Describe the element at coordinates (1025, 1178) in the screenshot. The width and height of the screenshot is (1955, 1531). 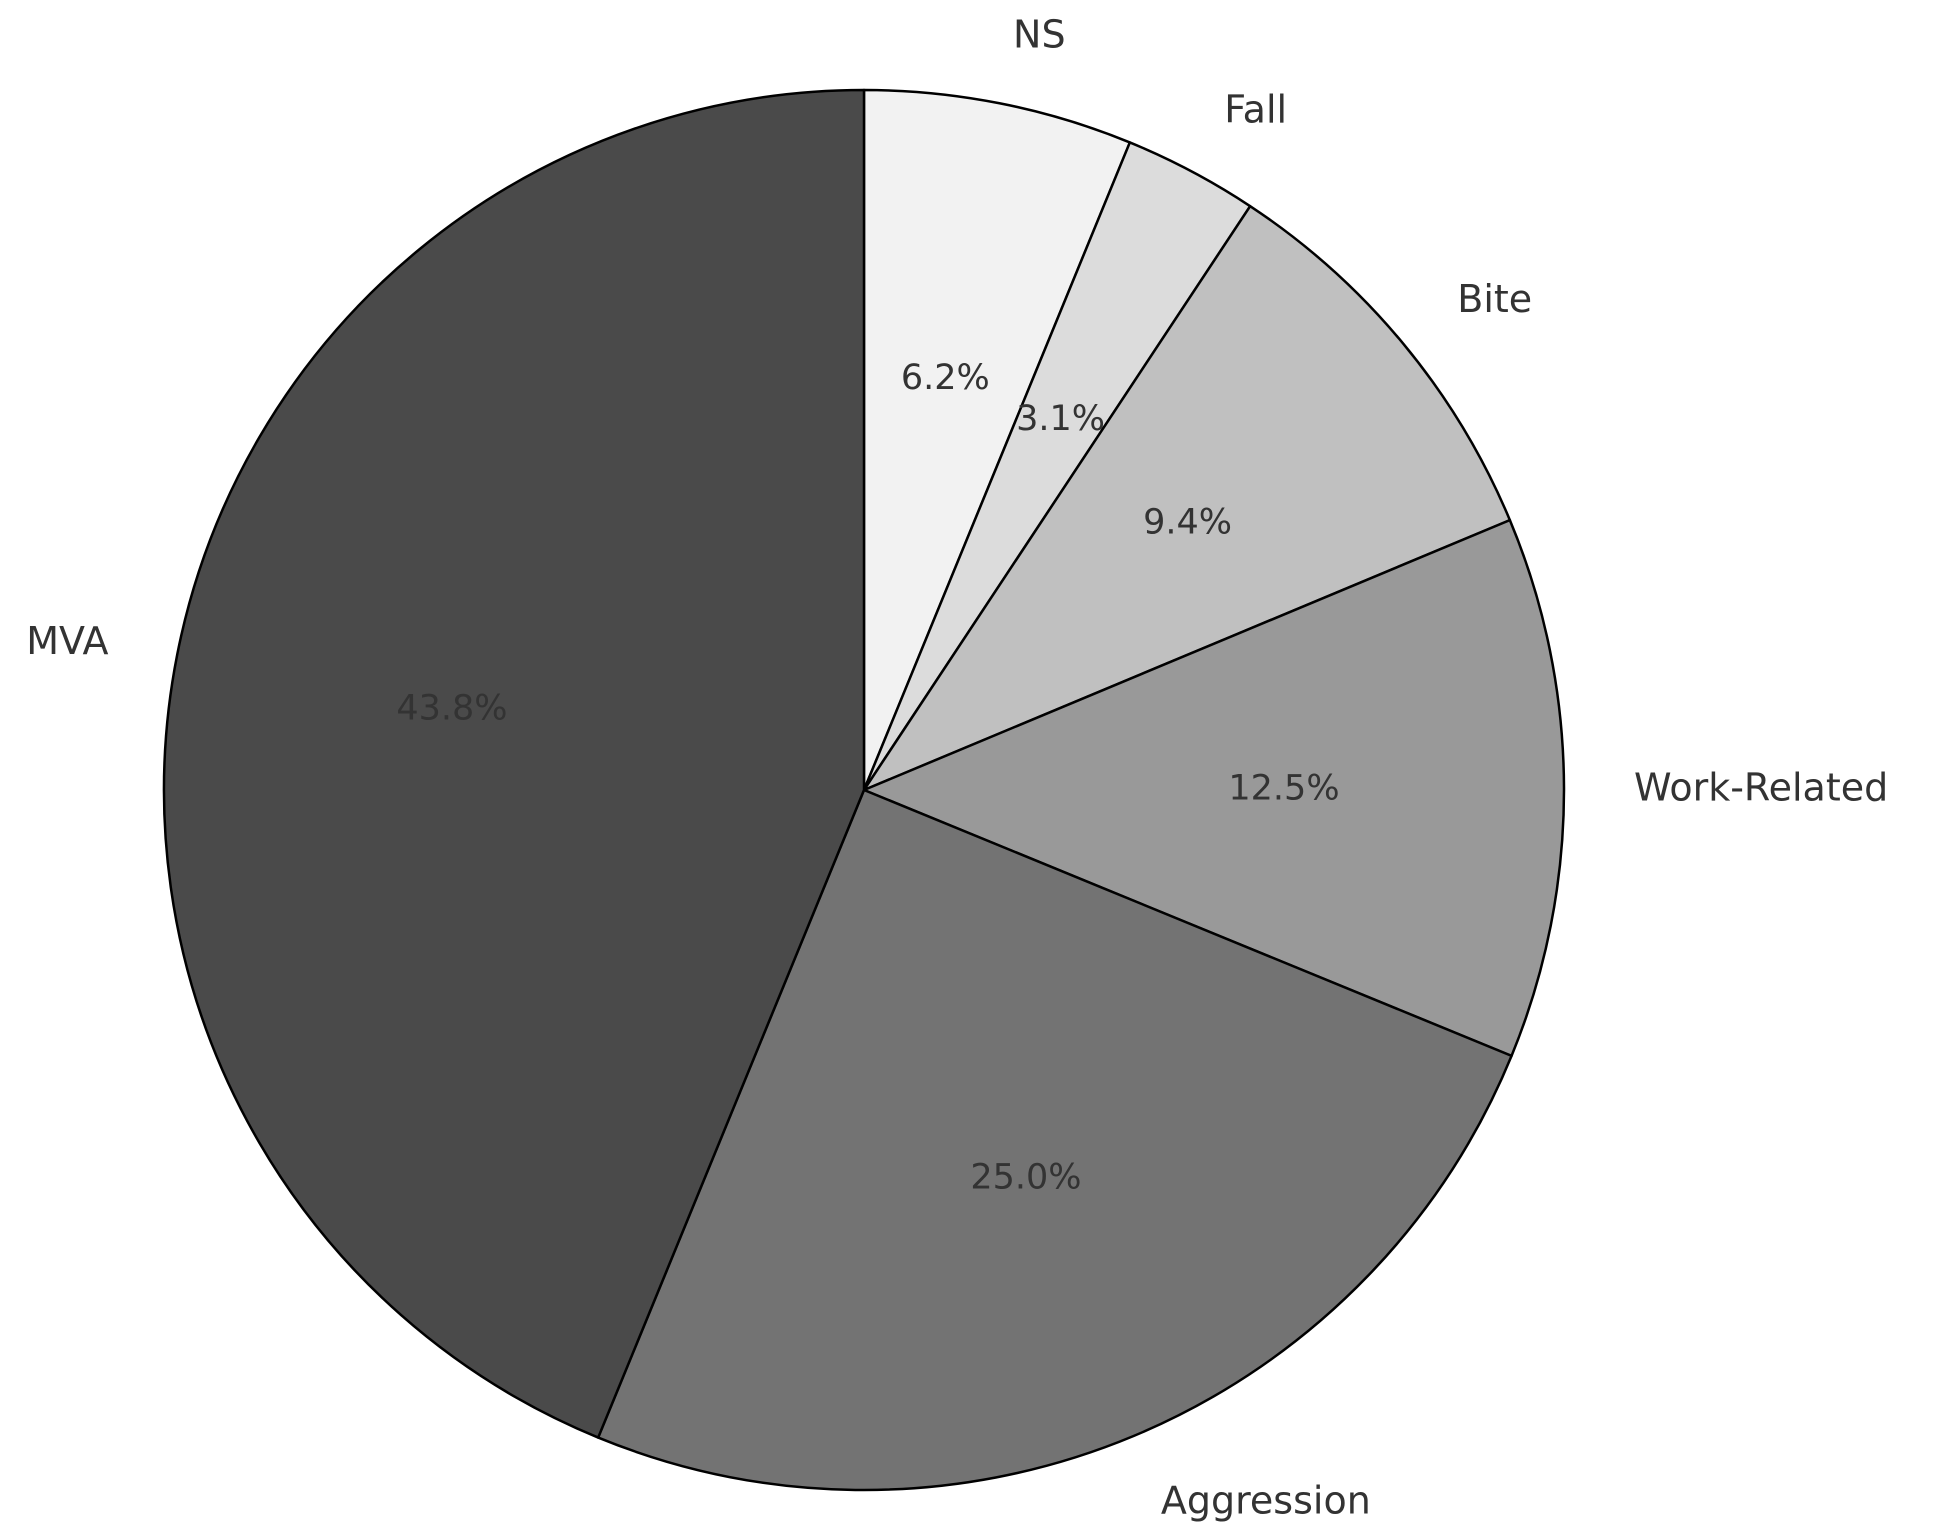
I see `percent-label: 25.0%` at that location.